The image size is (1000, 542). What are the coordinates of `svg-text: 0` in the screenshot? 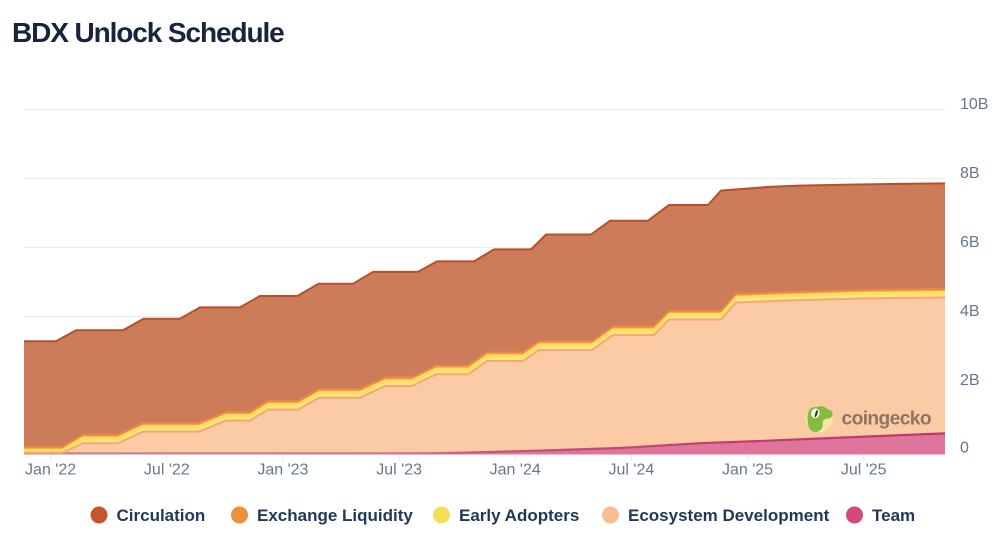 It's located at (964, 448).